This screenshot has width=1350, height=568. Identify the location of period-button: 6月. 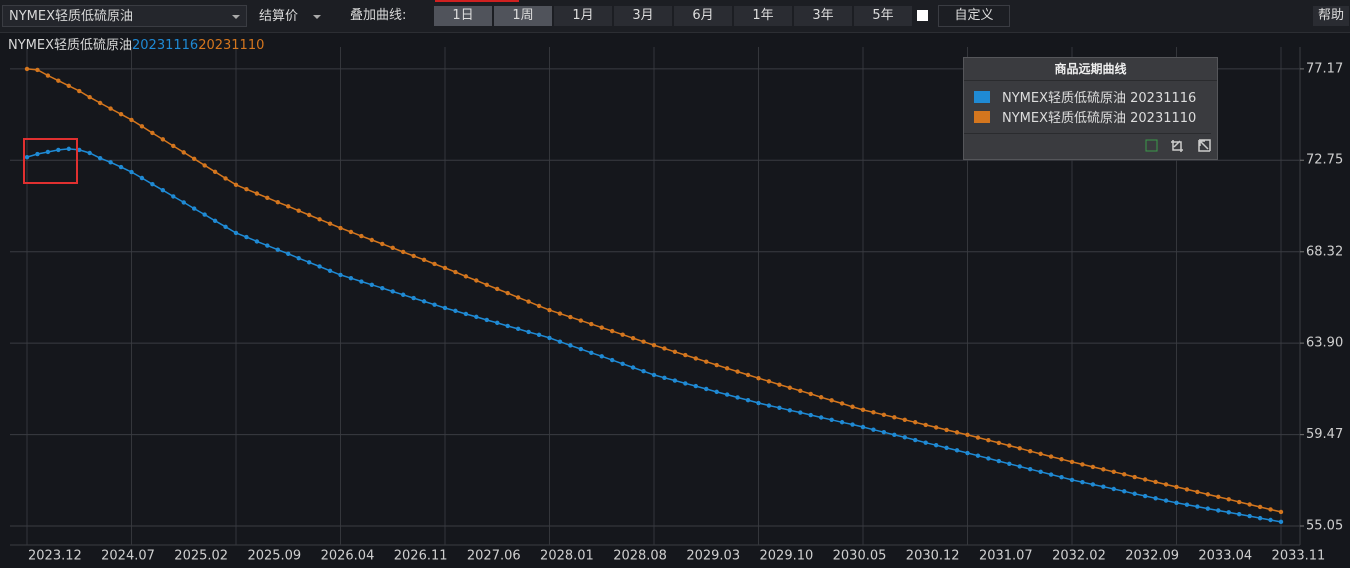
(703, 16).